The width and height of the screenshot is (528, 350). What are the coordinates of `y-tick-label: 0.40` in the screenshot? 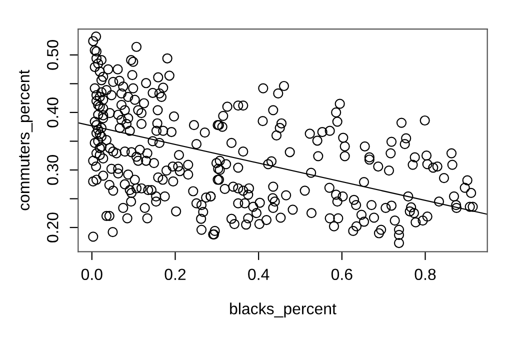 It's located at (52, 113).